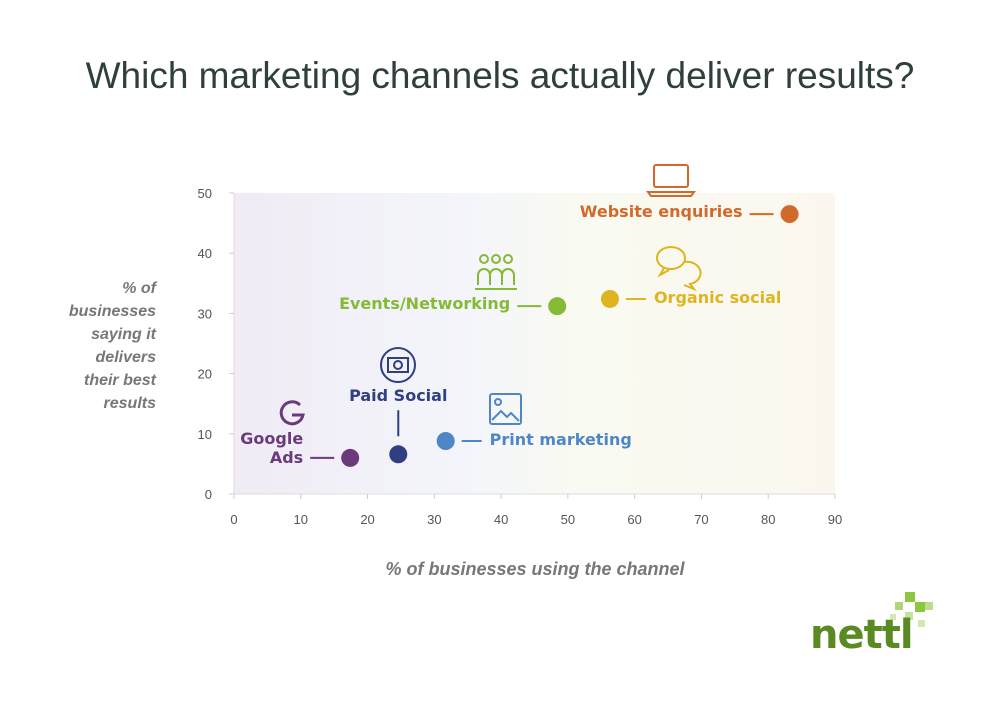 This screenshot has height=719, width=1000. Describe the element at coordinates (501, 519) in the screenshot. I see `x-tick-label: 40` at that location.